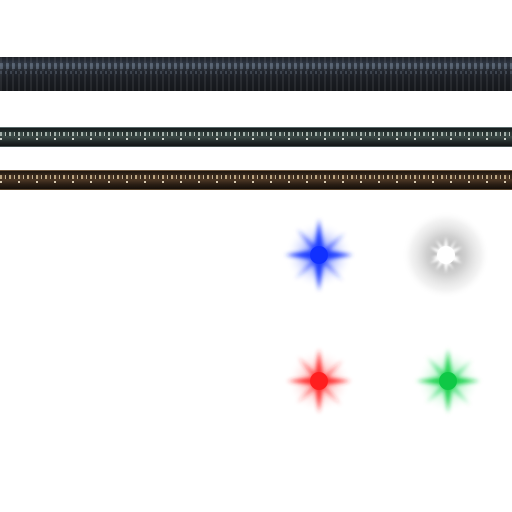 The image size is (512, 512). I want to click on building-strip-dark, so click(256, 74).